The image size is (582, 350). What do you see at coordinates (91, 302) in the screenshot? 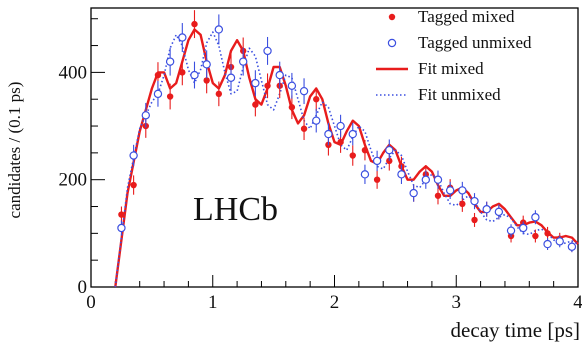
I see `x-tick-label: 0` at bounding box center [91, 302].